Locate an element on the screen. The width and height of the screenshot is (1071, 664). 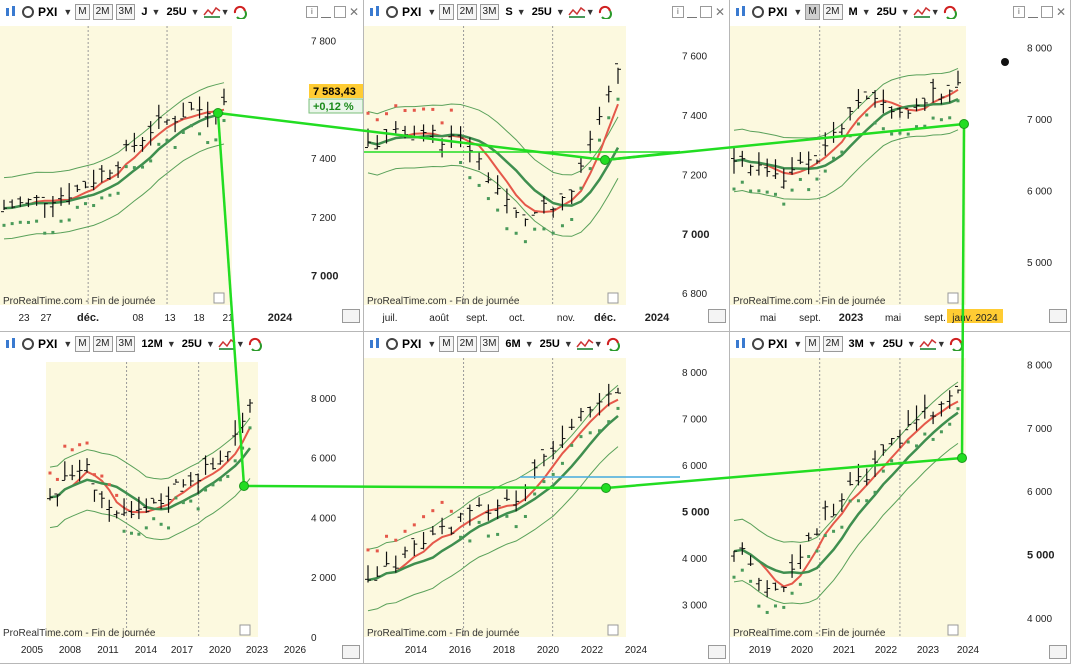
period-selector: 6M is located at coordinates (513, 344).